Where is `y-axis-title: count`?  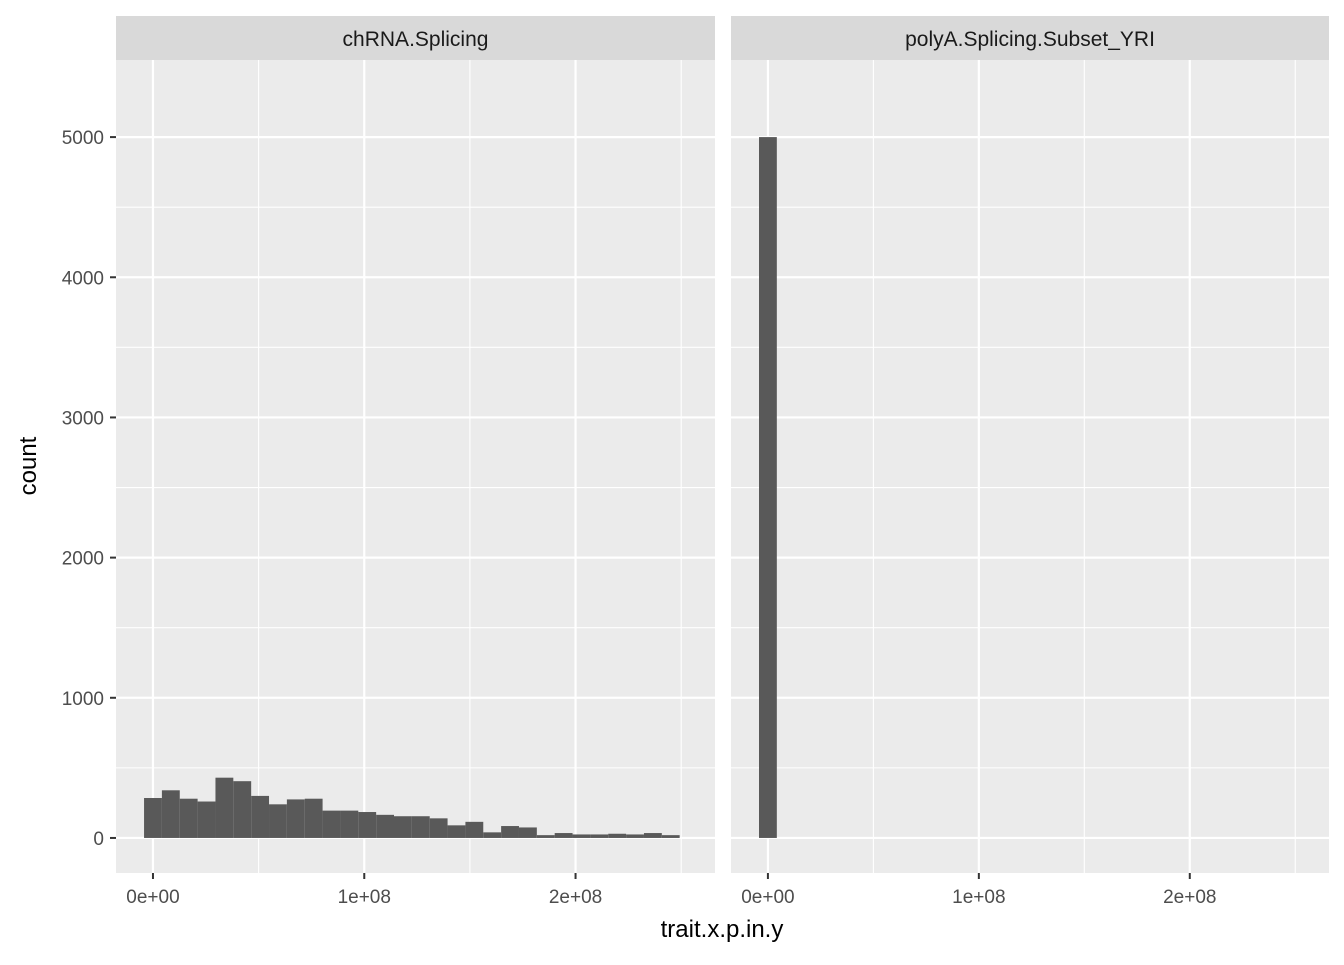 y-axis-title: count is located at coordinates (28, 465).